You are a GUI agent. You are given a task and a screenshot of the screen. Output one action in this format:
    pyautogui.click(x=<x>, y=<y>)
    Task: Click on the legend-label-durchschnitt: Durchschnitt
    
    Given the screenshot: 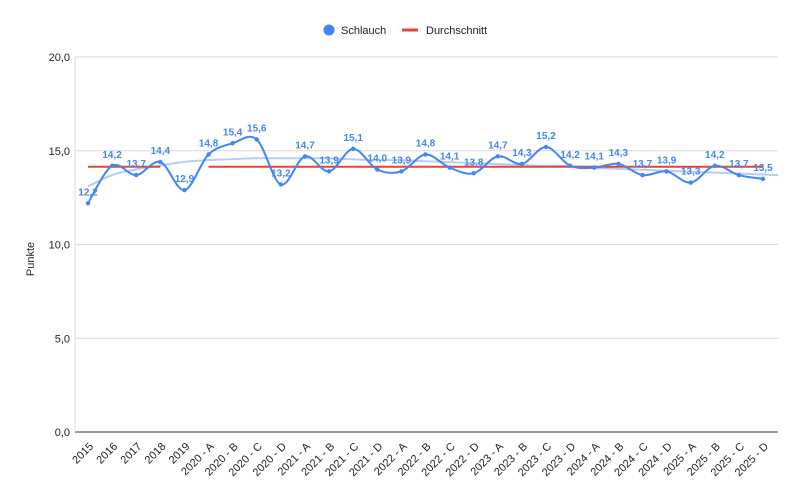 What is the action you would take?
    pyautogui.click(x=456, y=31)
    